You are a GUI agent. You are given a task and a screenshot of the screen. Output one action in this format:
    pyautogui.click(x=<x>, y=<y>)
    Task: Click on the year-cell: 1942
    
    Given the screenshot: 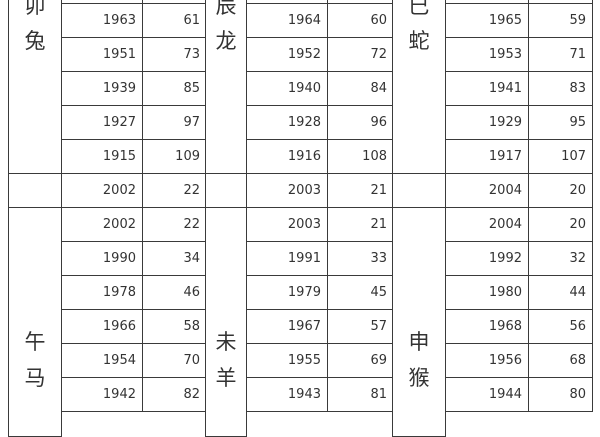 What is the action you would take?
    pyautogui.click(x=102, y=394)
    